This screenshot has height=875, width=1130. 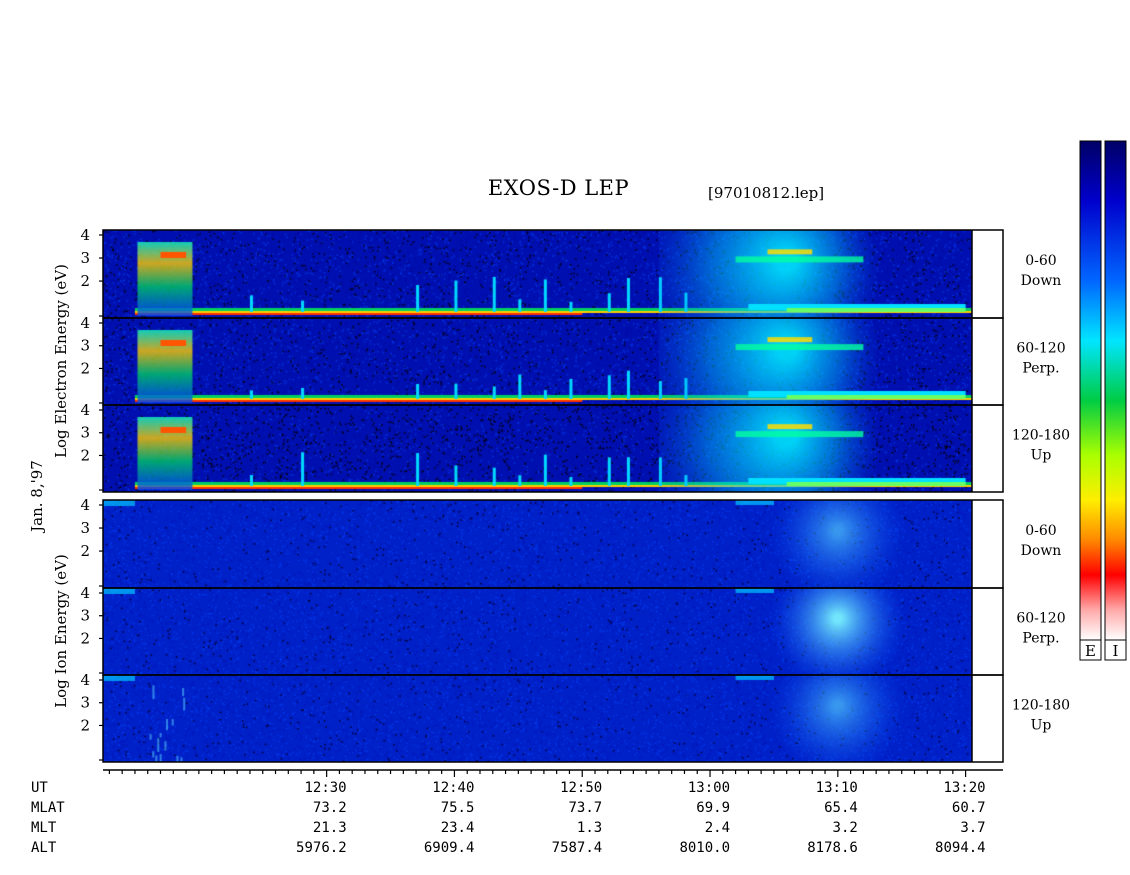 I want to click on ion-direction-label: Perp., so click(x=1040, y=639).